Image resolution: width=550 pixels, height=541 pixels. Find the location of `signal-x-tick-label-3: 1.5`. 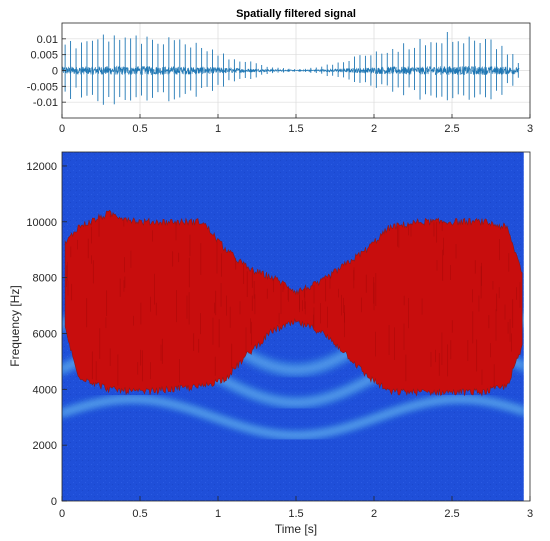

signal-x-tick-label-3: 1.5 is located at coordinates (295, 129).